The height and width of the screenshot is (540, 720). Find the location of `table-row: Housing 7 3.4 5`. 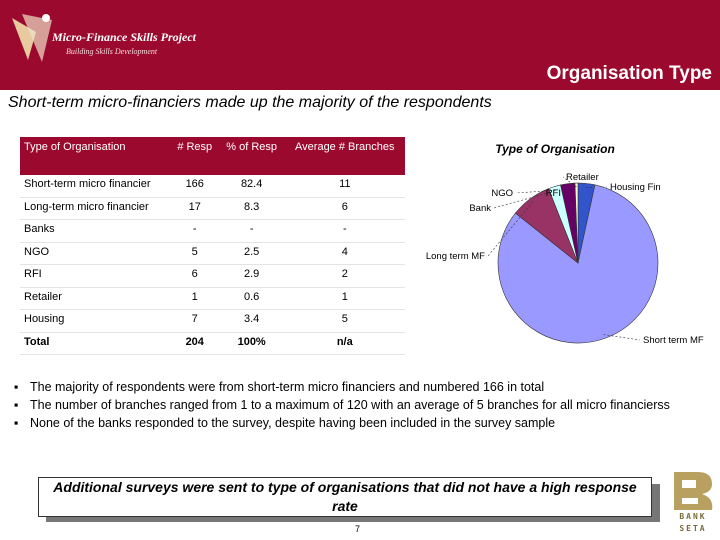

table-row: Housing 7 3.4 5 is located at coordinates (212, 321).